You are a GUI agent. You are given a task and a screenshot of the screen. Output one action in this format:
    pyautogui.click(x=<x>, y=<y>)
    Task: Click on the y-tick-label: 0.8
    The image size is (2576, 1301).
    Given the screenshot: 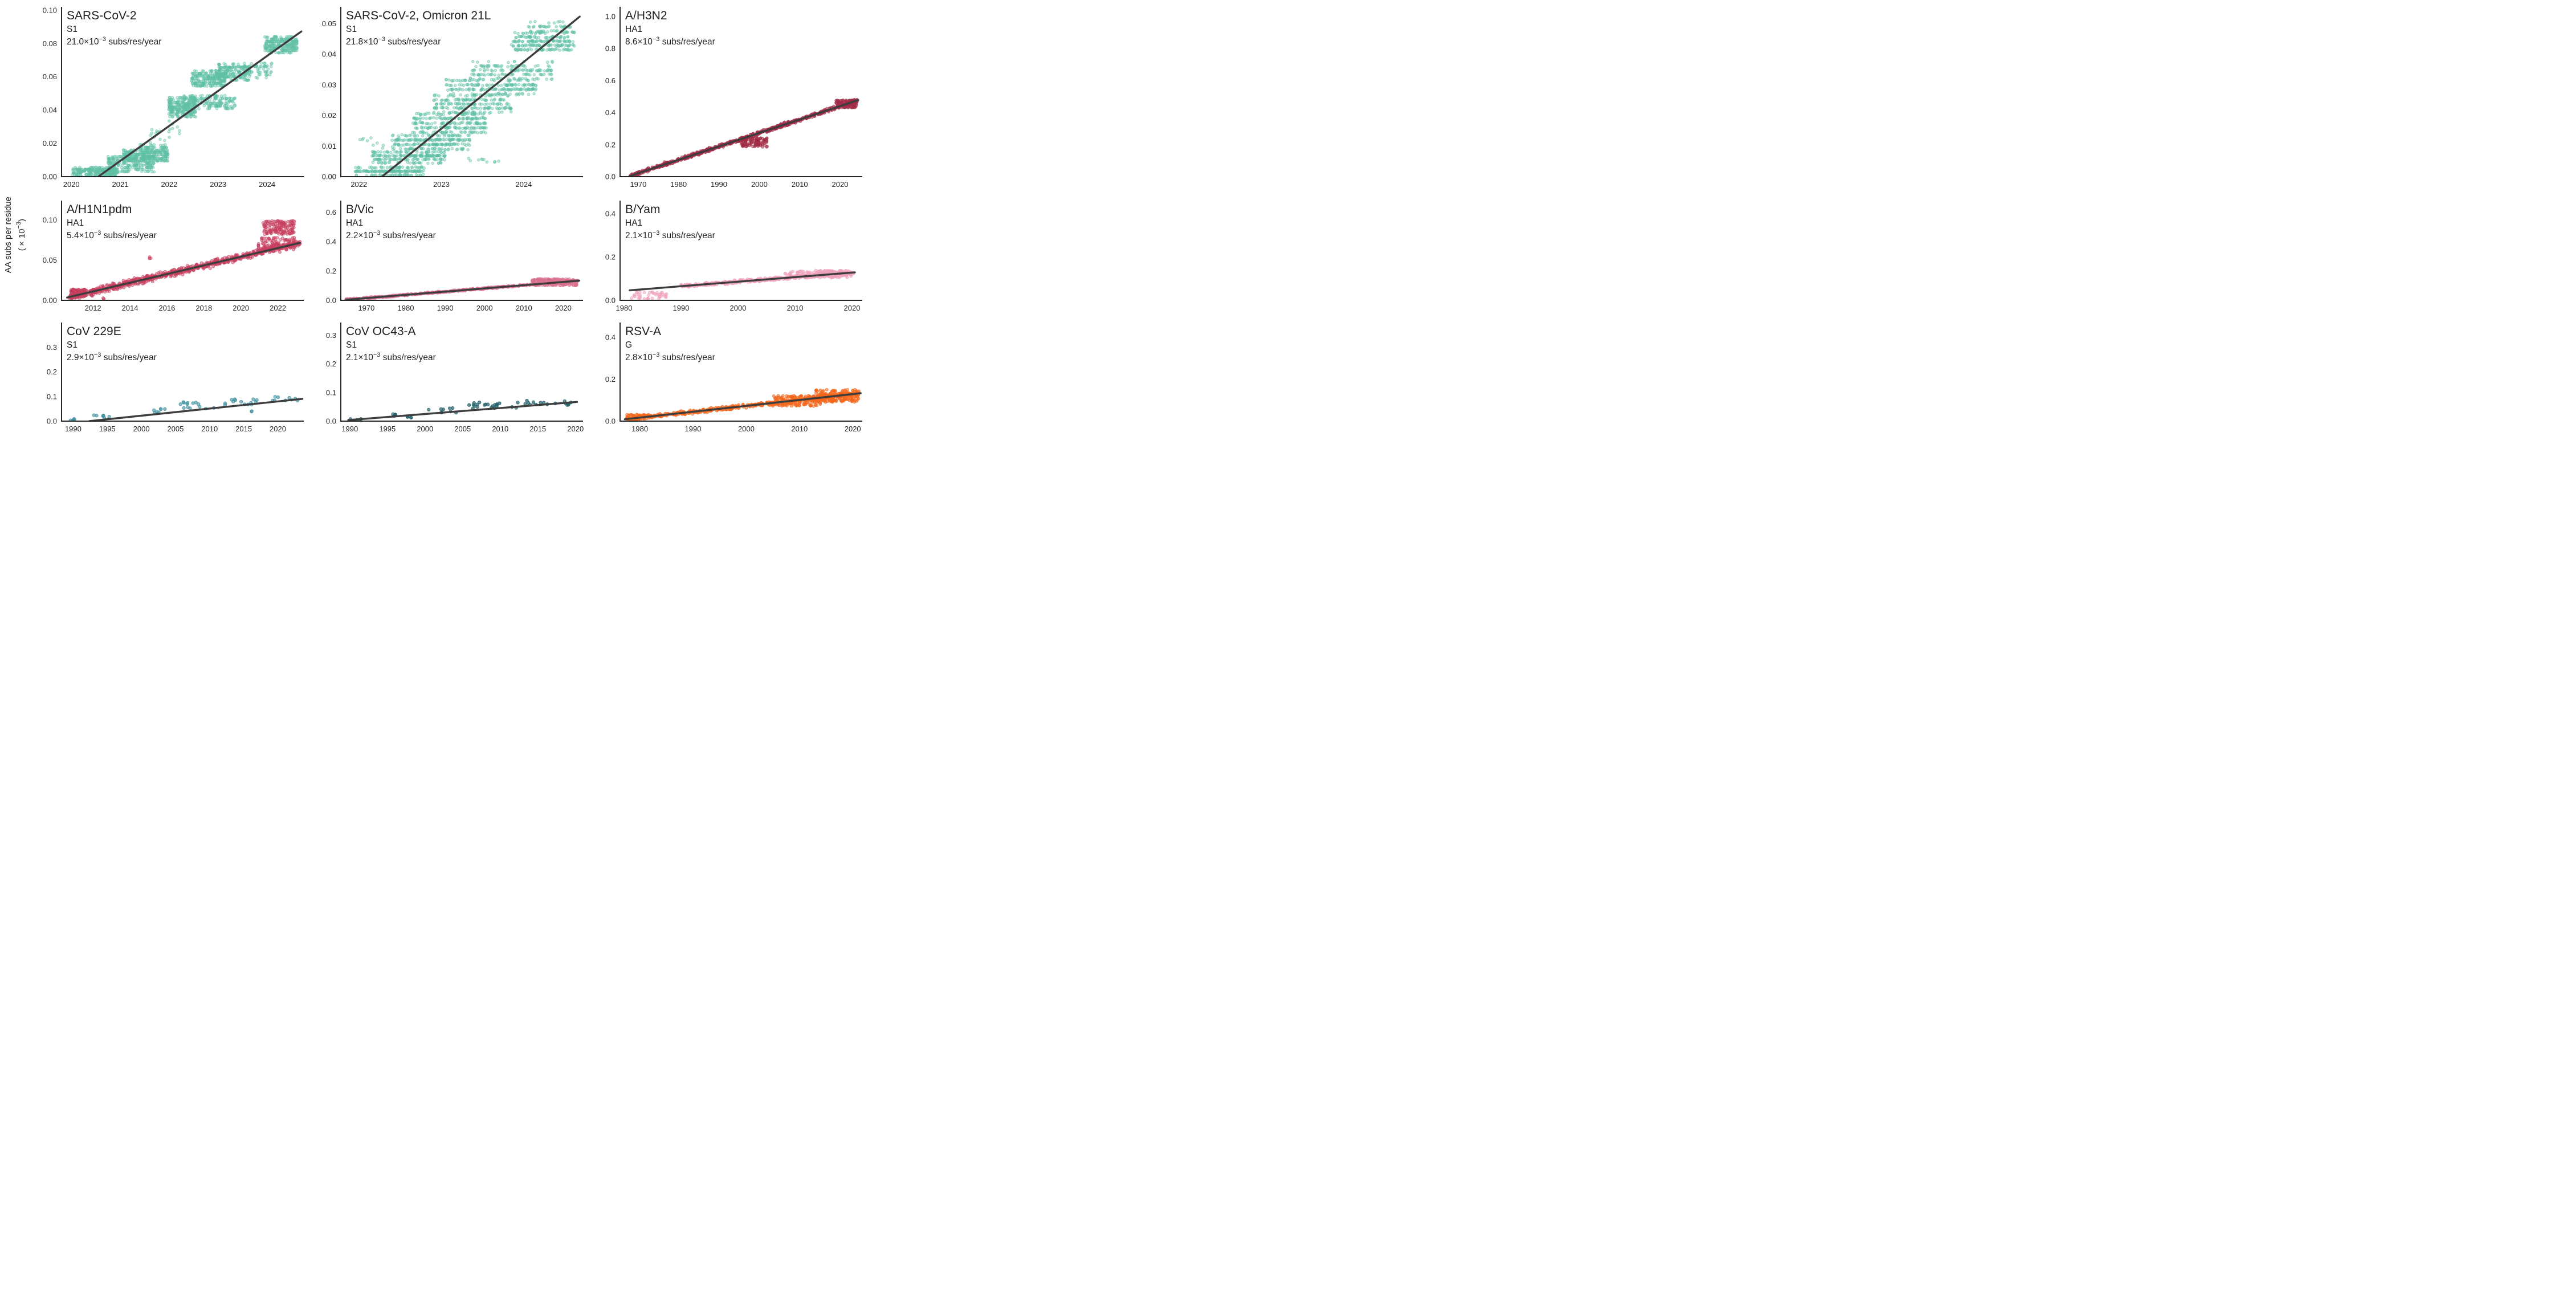 What is the action you would take?
    pyautogui.click(x=610, y=48)
    